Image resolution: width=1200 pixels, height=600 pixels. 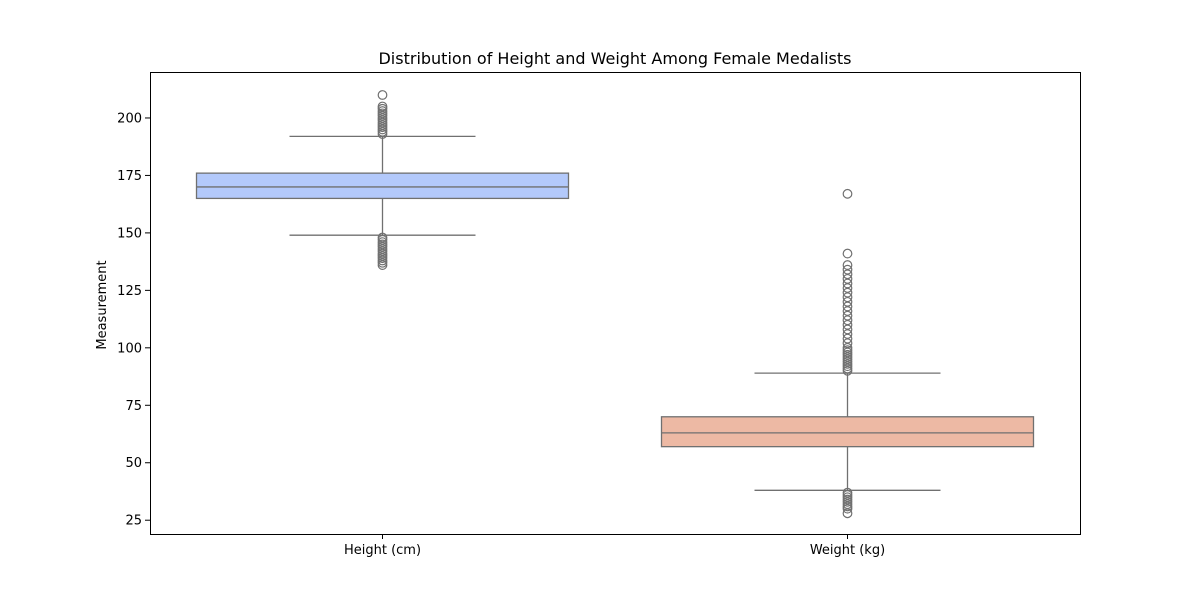 What do you see at coordinates (133, 406) in the screenshot?
I see `y-tick-label: 75` at bounding box center [133, 406].